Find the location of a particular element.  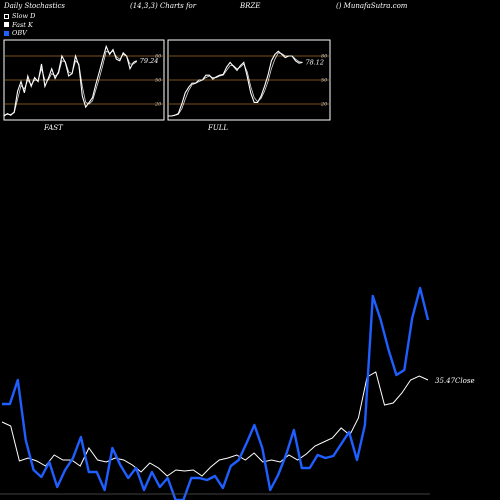

chart-title: Daily Stochastics is located at coordinates (35, 6).